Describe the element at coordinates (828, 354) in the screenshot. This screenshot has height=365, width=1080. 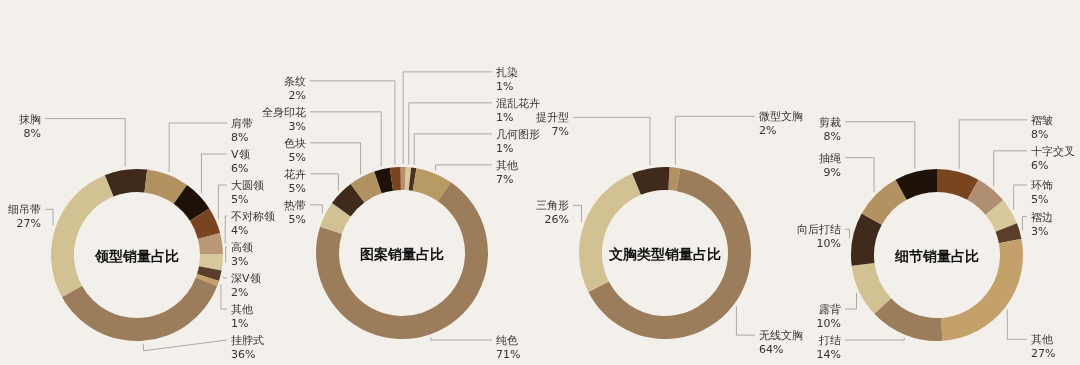
I see `data-label: 14%` at that location.